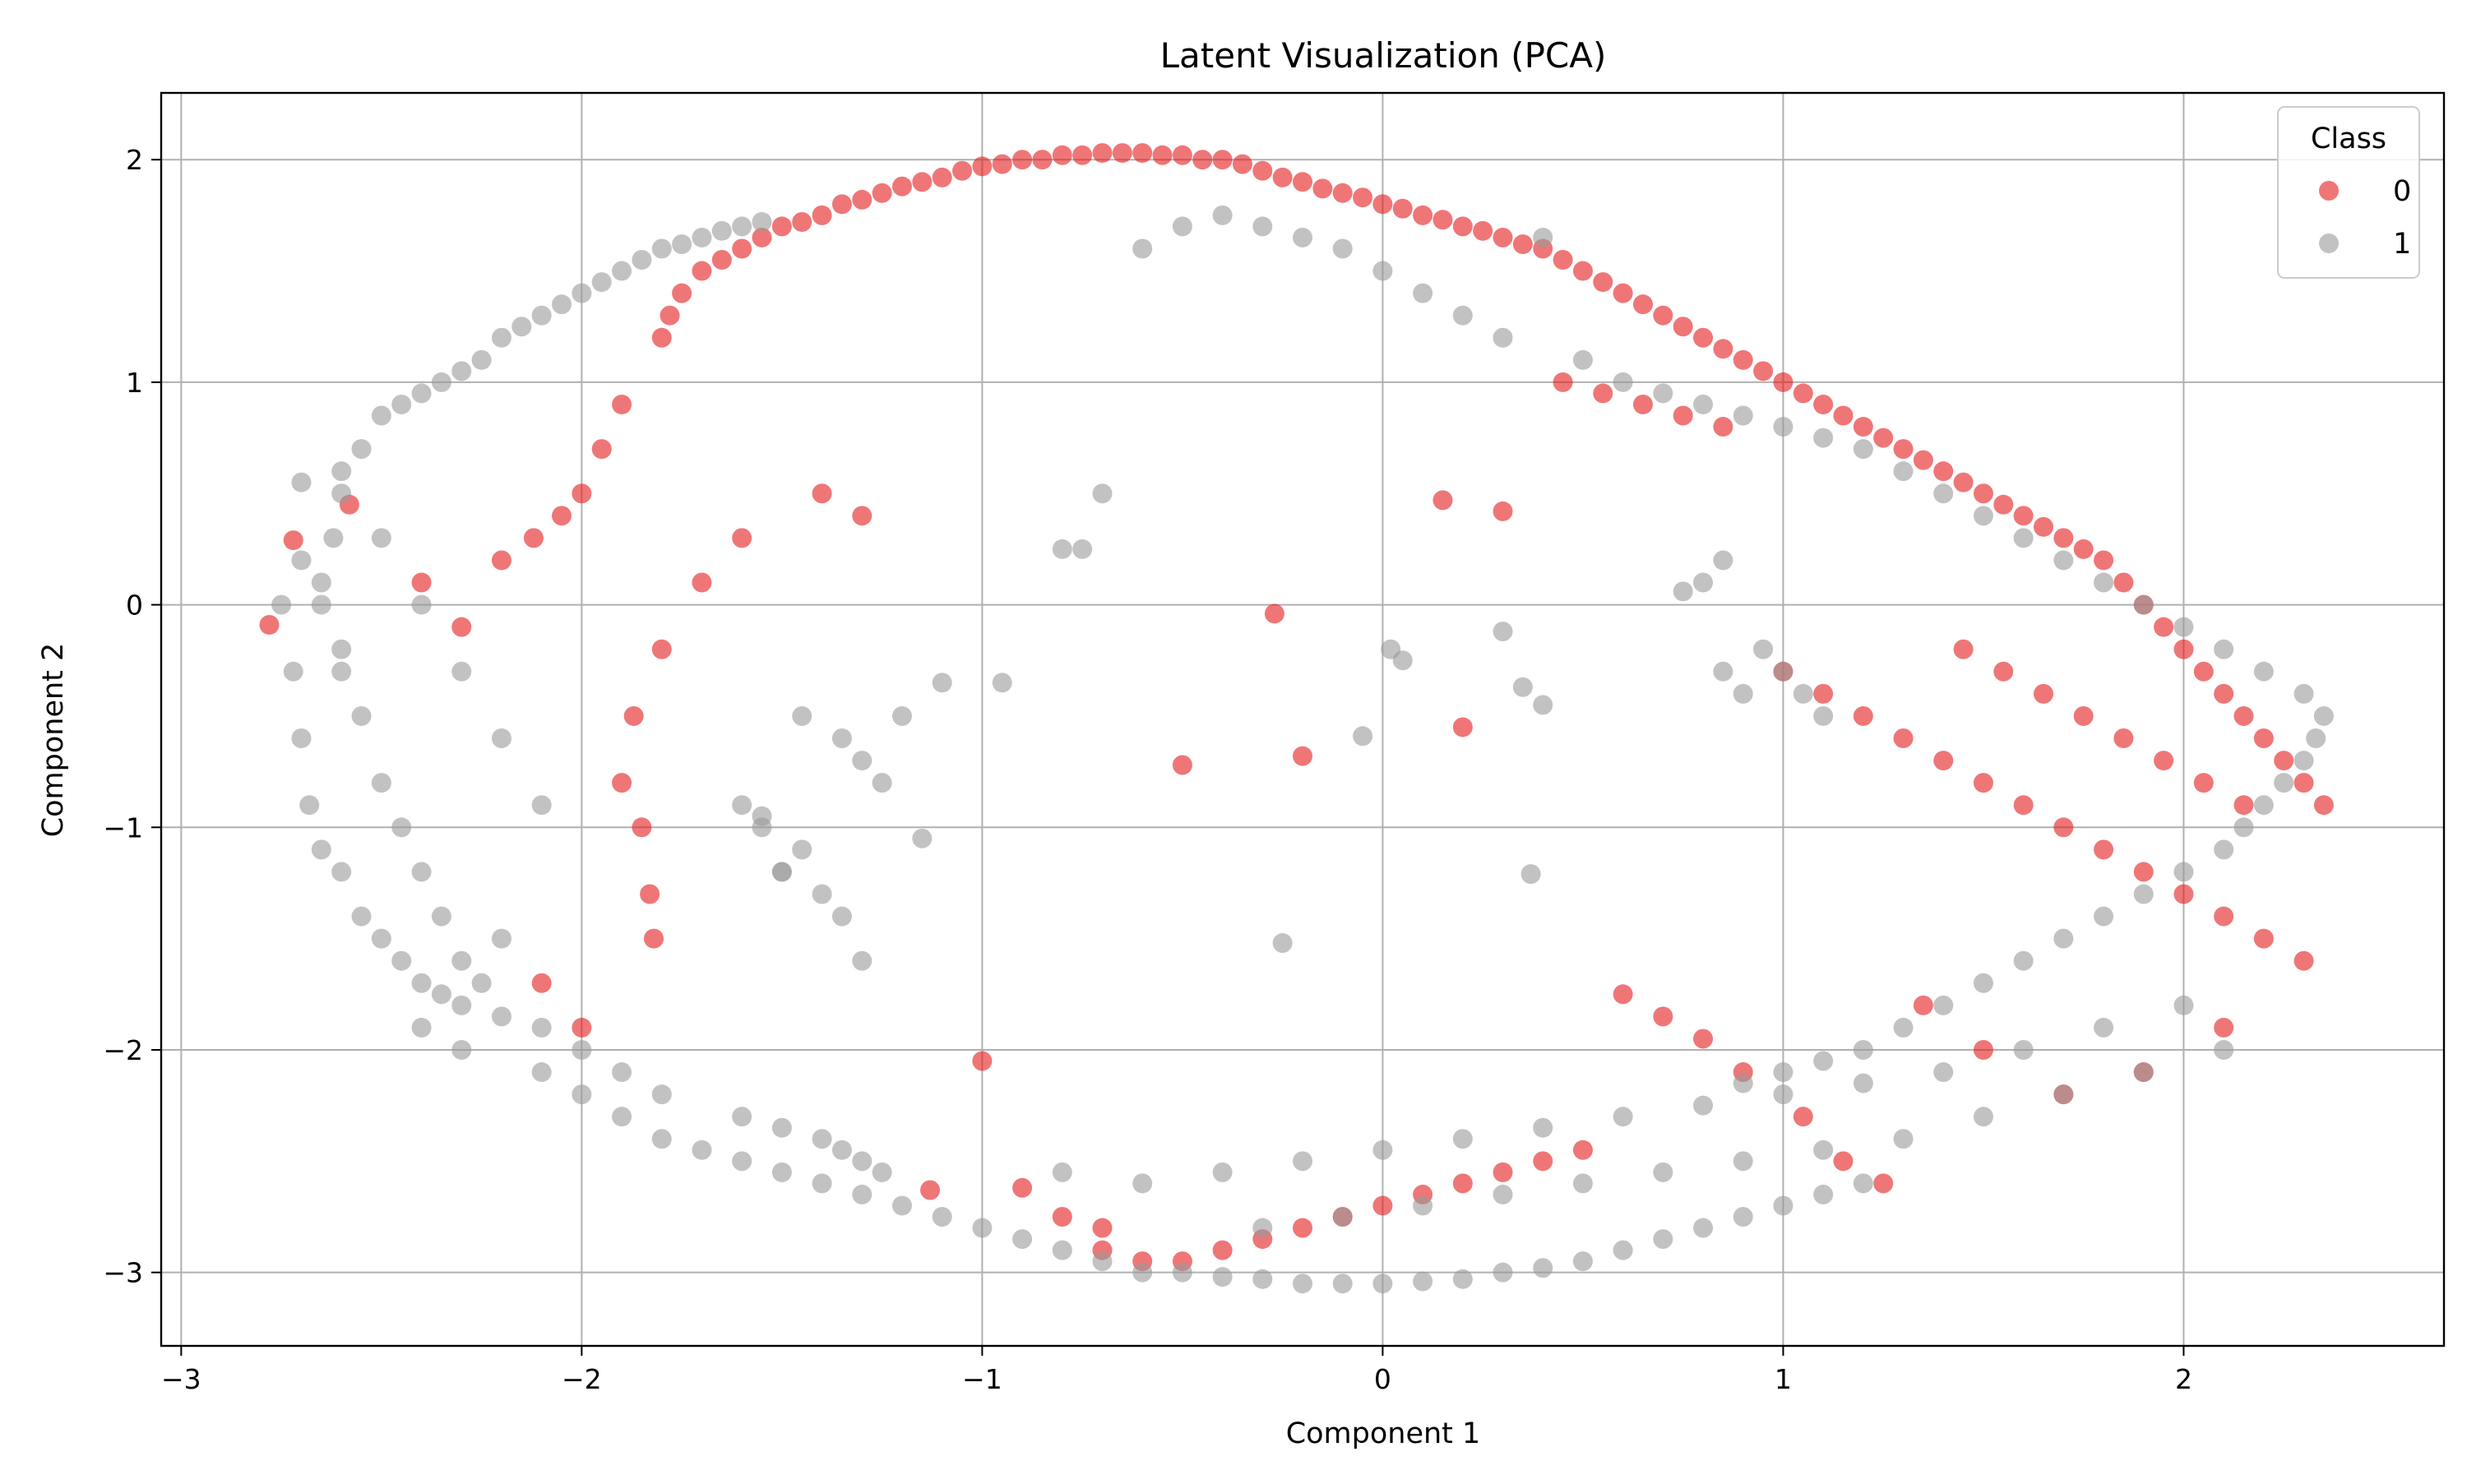  I want to click on y-tick-label: 2, so click(135, 160).